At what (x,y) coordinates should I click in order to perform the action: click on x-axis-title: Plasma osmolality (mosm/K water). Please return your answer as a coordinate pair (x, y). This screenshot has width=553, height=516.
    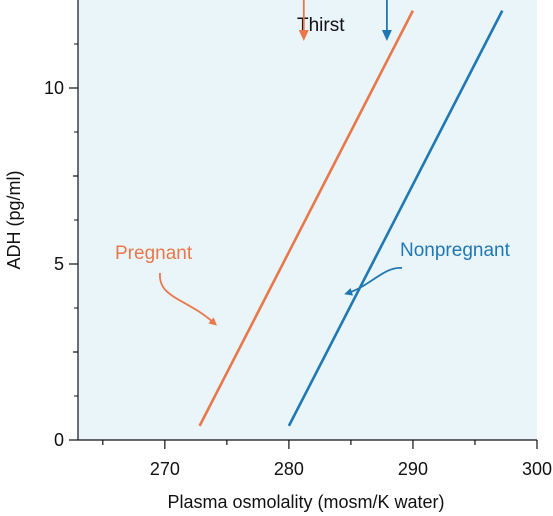
    Looking at the image, I should click on (305, 502).